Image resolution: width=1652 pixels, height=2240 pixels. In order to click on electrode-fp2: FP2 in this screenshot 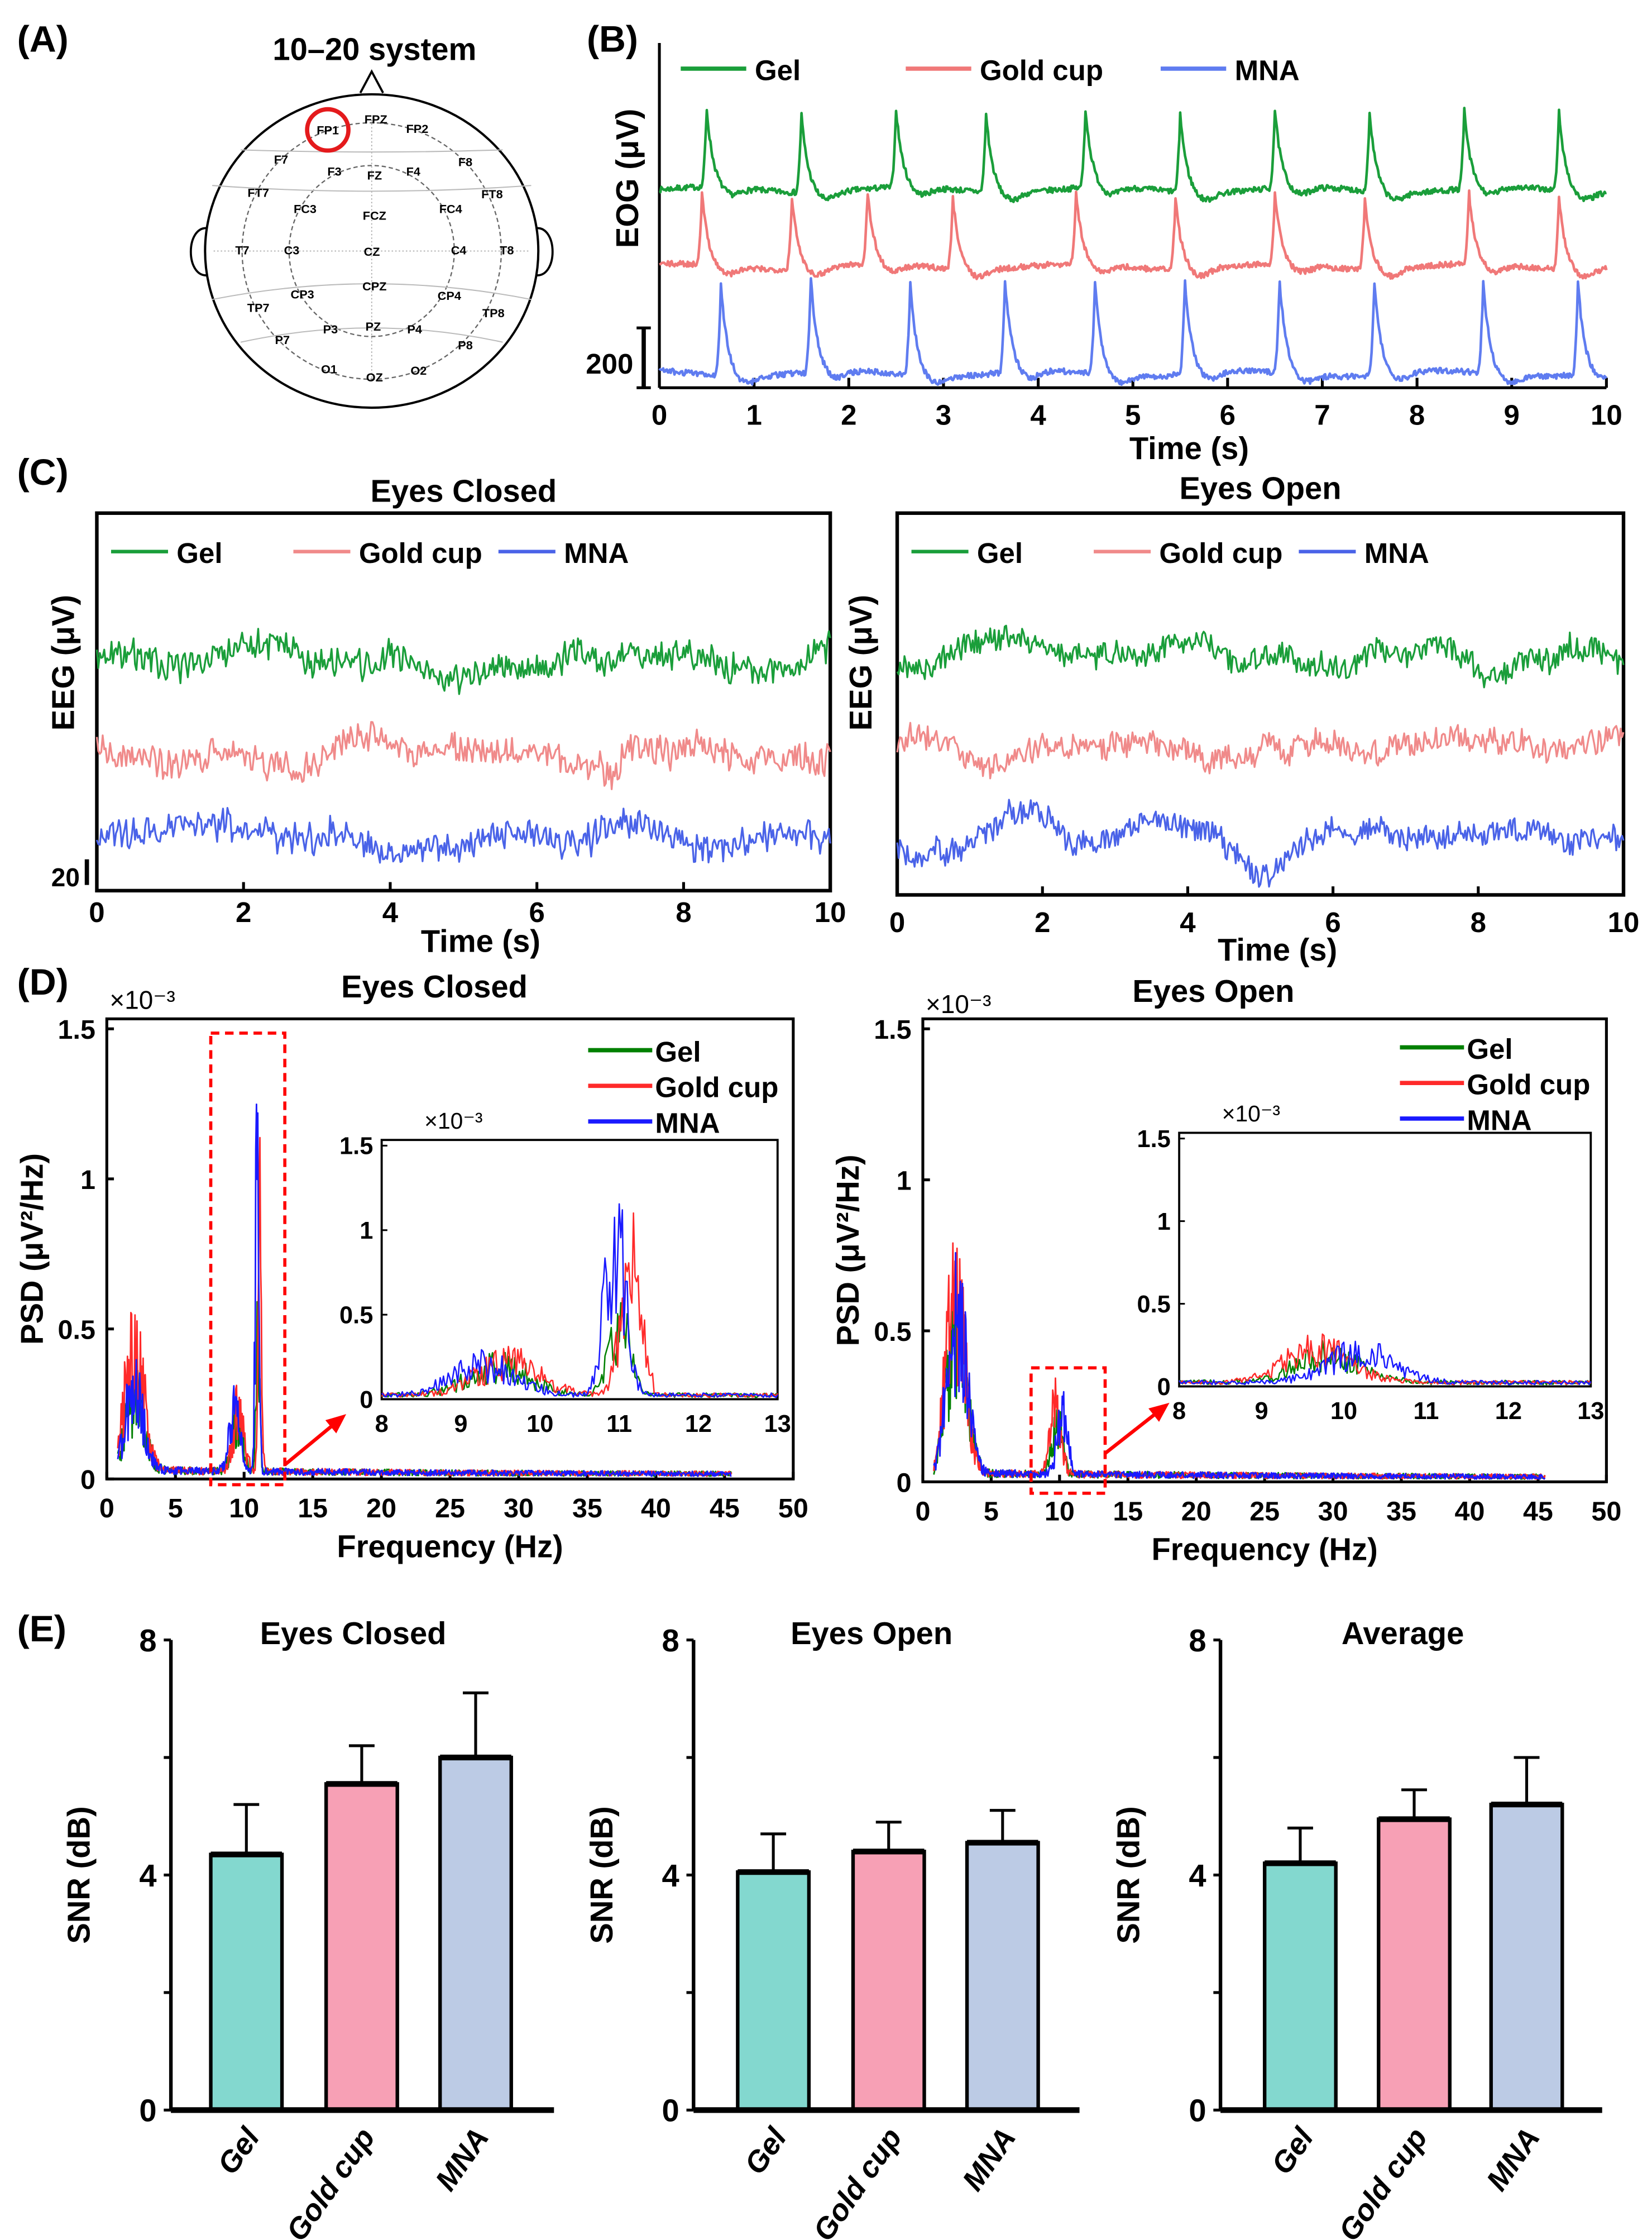, I will do `click(417, 129)`.